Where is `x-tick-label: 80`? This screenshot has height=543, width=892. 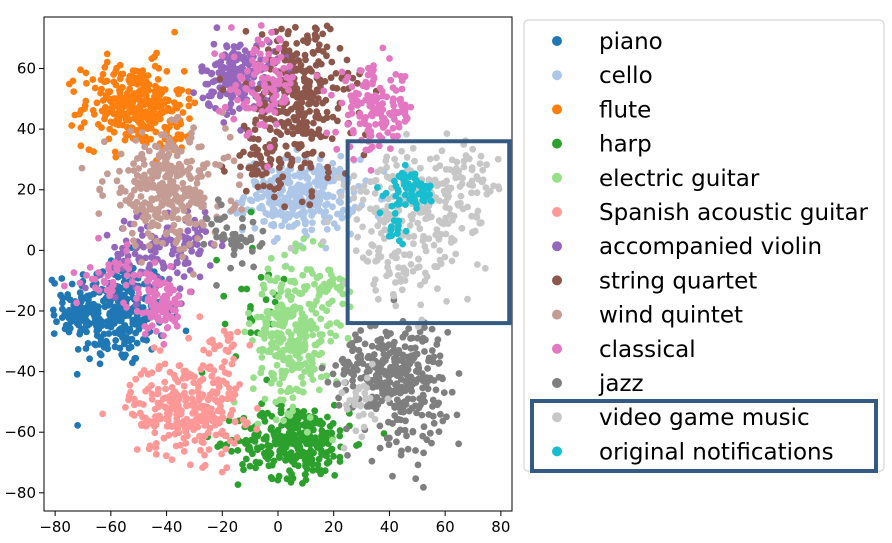
x-tick-label: 80 is located at coordinates (500, 527).